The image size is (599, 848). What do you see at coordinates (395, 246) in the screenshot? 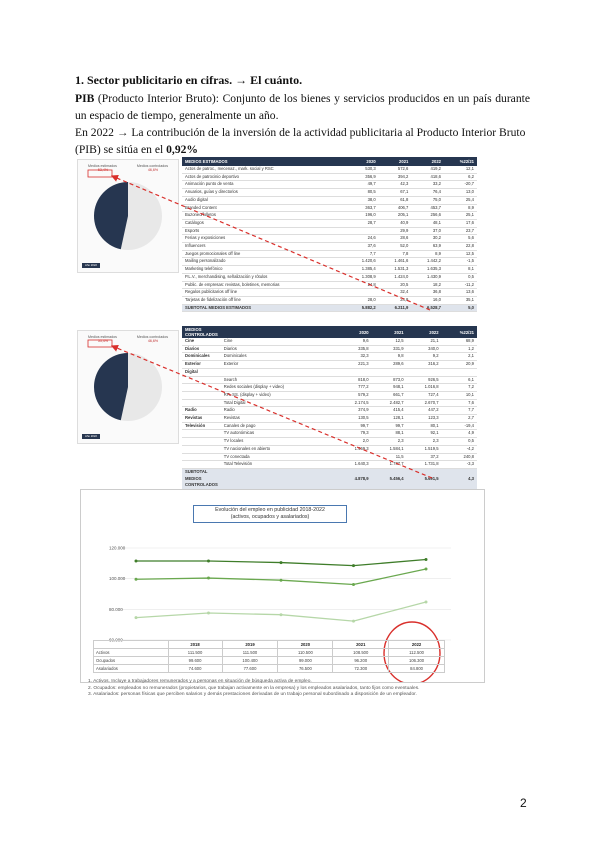
I see `table-cell: 52,0` at bounding box center [395, 246].